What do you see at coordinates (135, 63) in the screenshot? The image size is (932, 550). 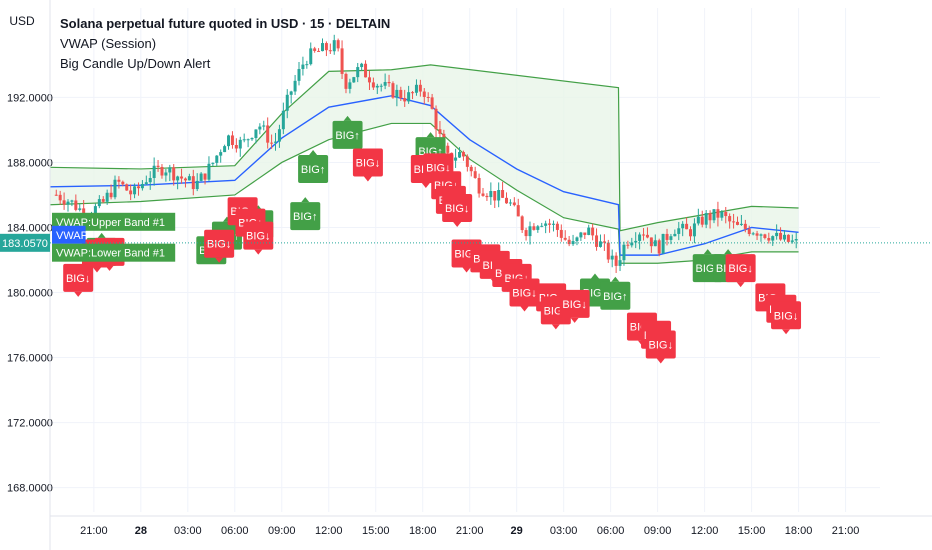 I see `indicator-big-candle-label: Big Candle Up/Down Alert` at bounding box center [135, 63].